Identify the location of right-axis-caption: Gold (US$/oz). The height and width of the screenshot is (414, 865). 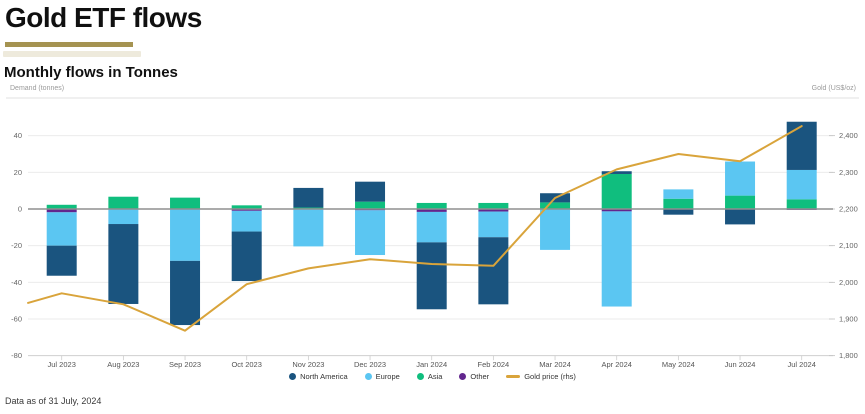
(833, 88).